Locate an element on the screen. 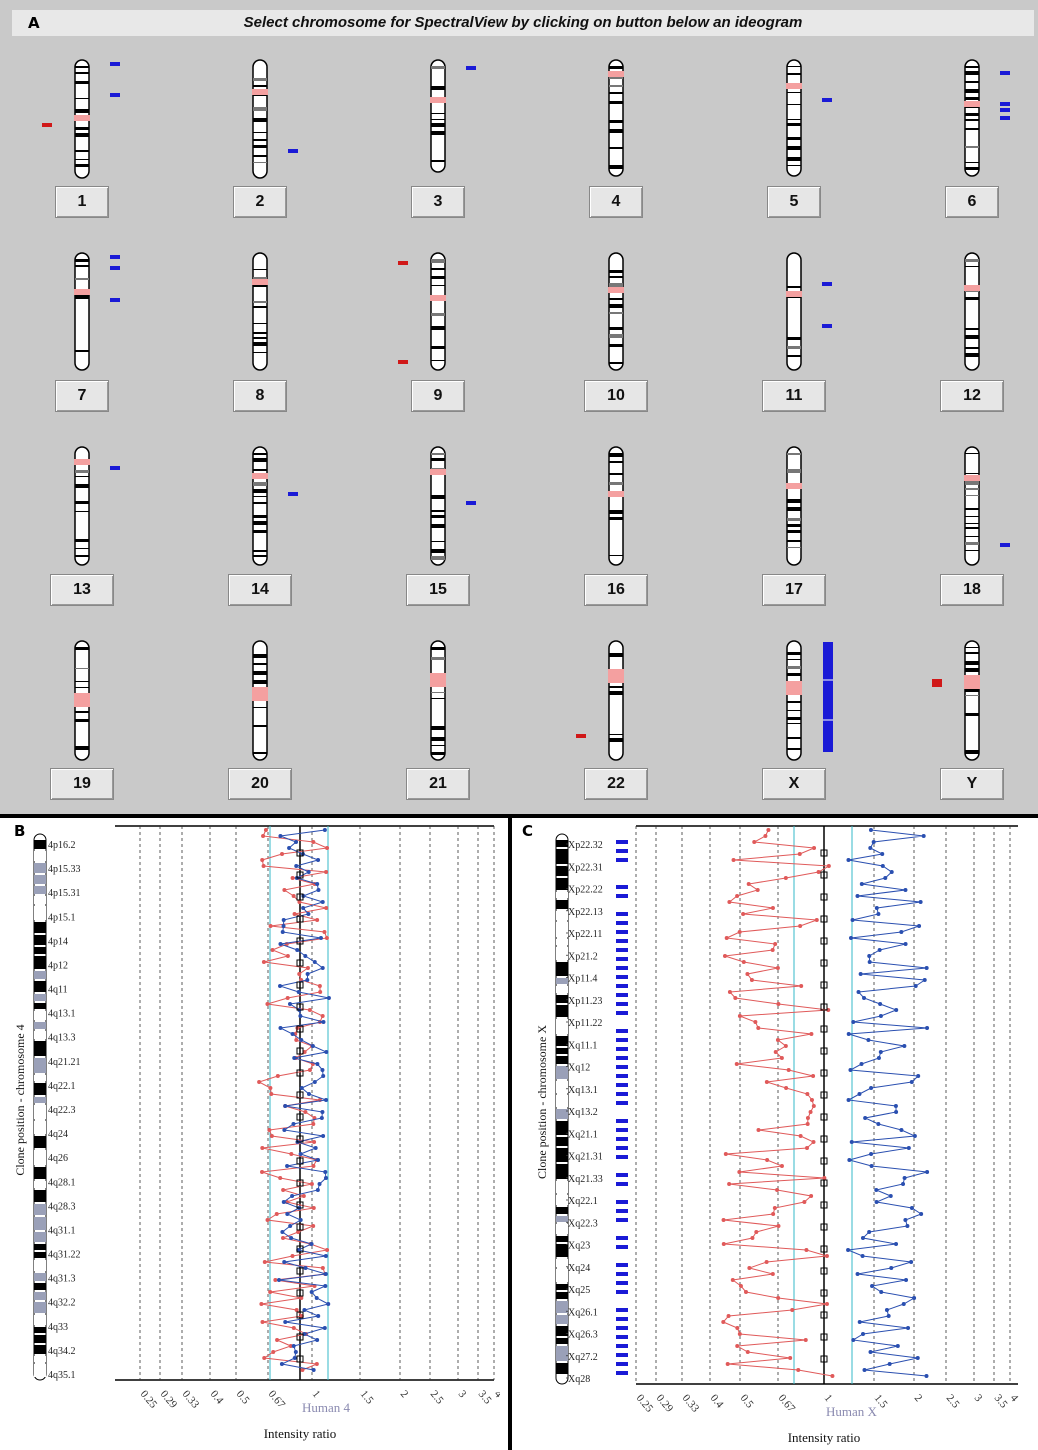 The image size is (1038, 1450). band-label: Xq11.1 is located at coordinates (582, 1045).